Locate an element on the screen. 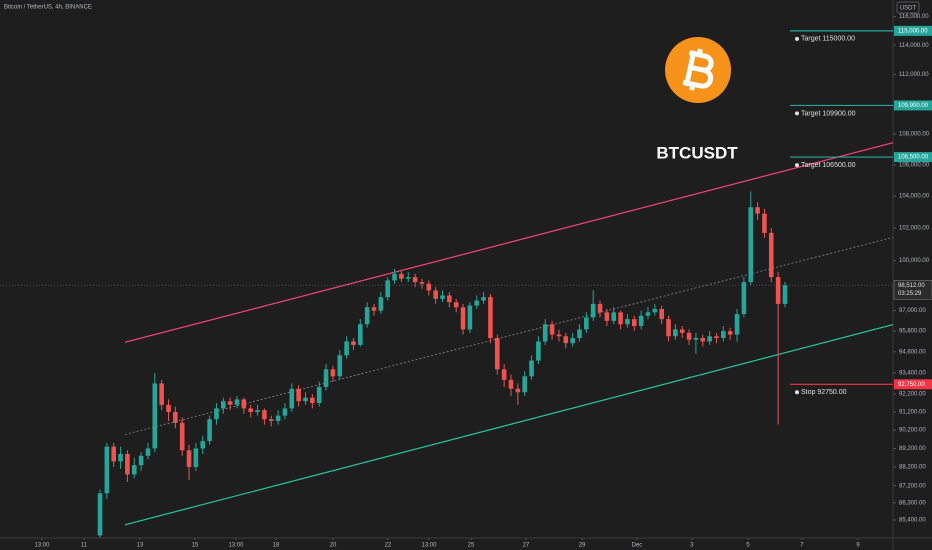  level-axis-label: 106,500.00 is located at coordinates (913, 158).